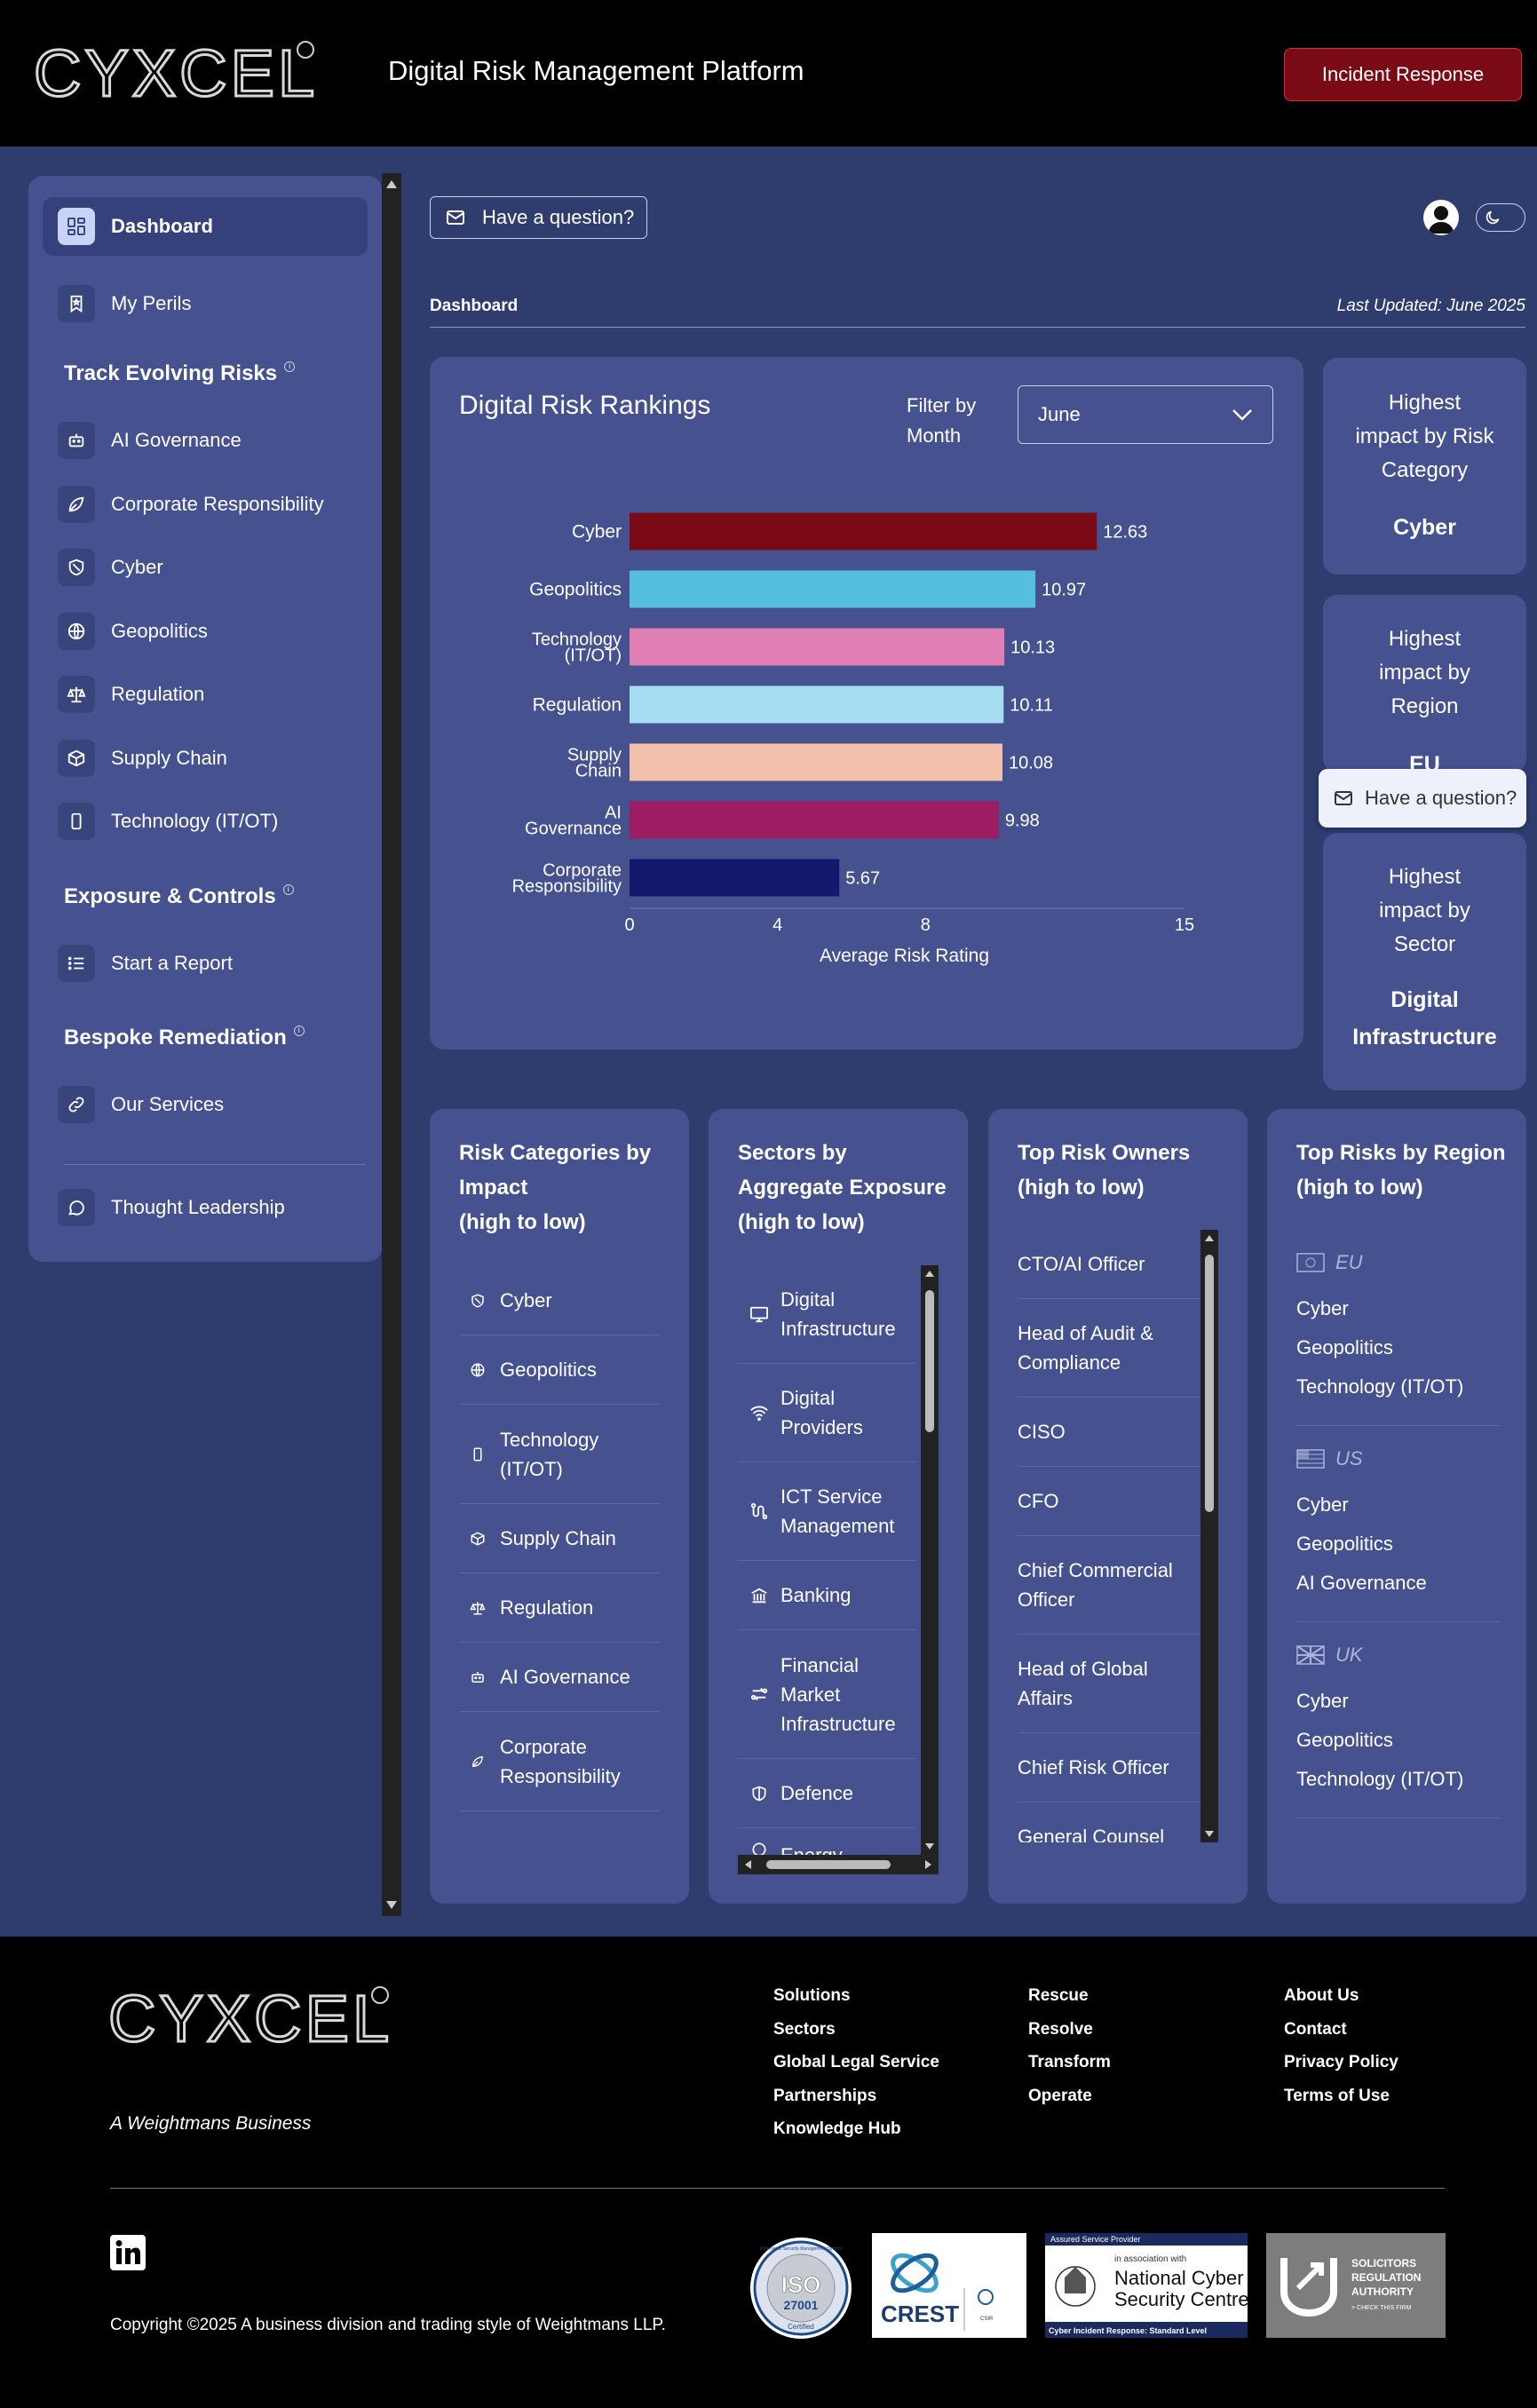 The image size is (1537, 2408). I want to click on card-title-line: Top Risk Owners, so click(1105, 1153).